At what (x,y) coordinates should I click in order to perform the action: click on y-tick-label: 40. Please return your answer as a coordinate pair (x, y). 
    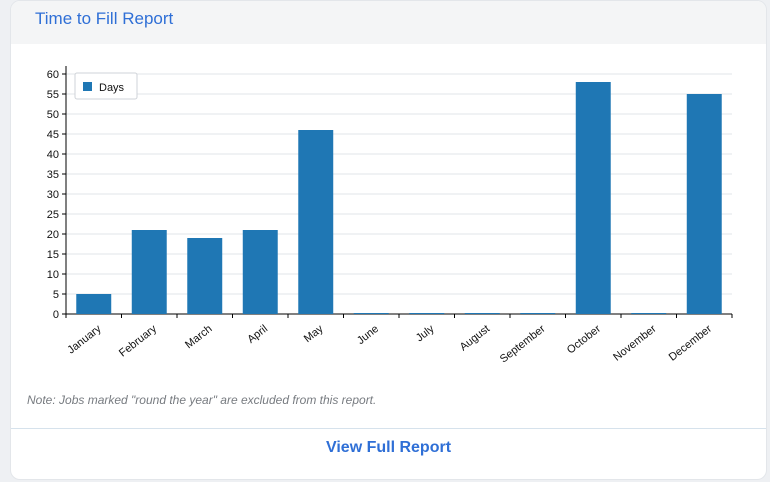
    Looking at the image, I should click on (53, 155).